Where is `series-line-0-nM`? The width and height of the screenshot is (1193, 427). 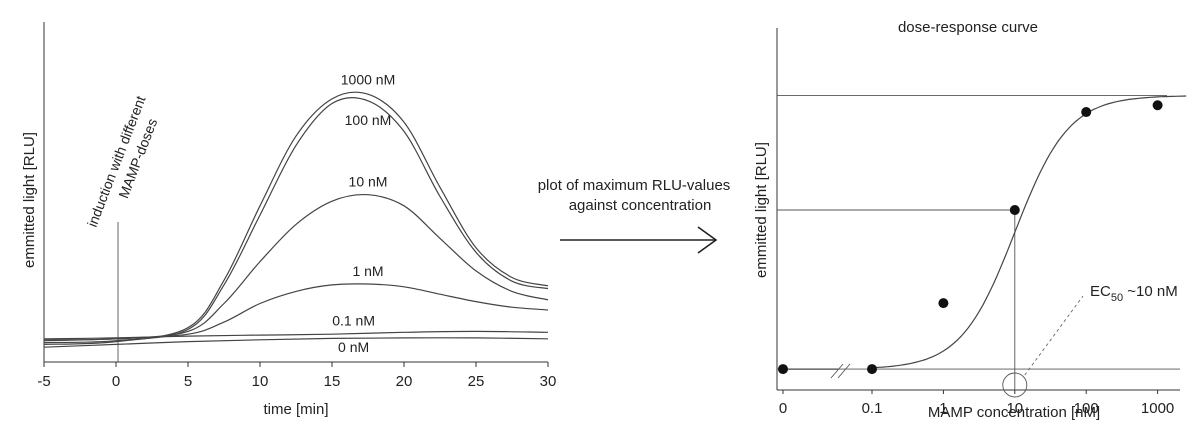
series-line-0-nM is located at coordinates (296, 342).